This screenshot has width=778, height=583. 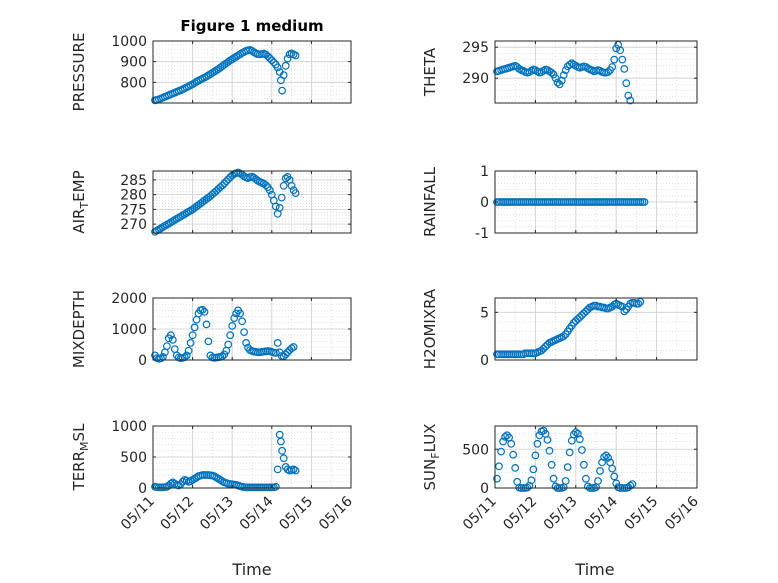 I want to click on series-theta, so click(x=564, y=72).